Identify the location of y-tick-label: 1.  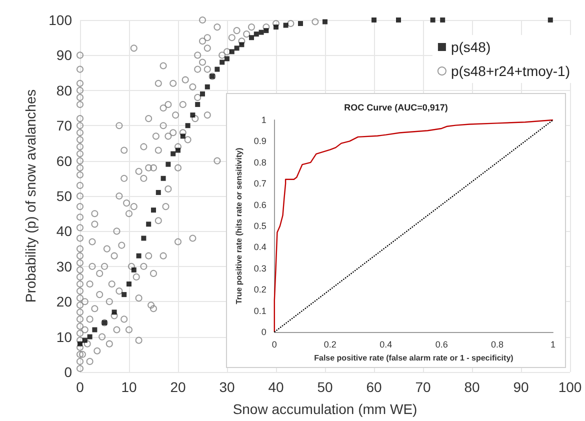
(263, 120).